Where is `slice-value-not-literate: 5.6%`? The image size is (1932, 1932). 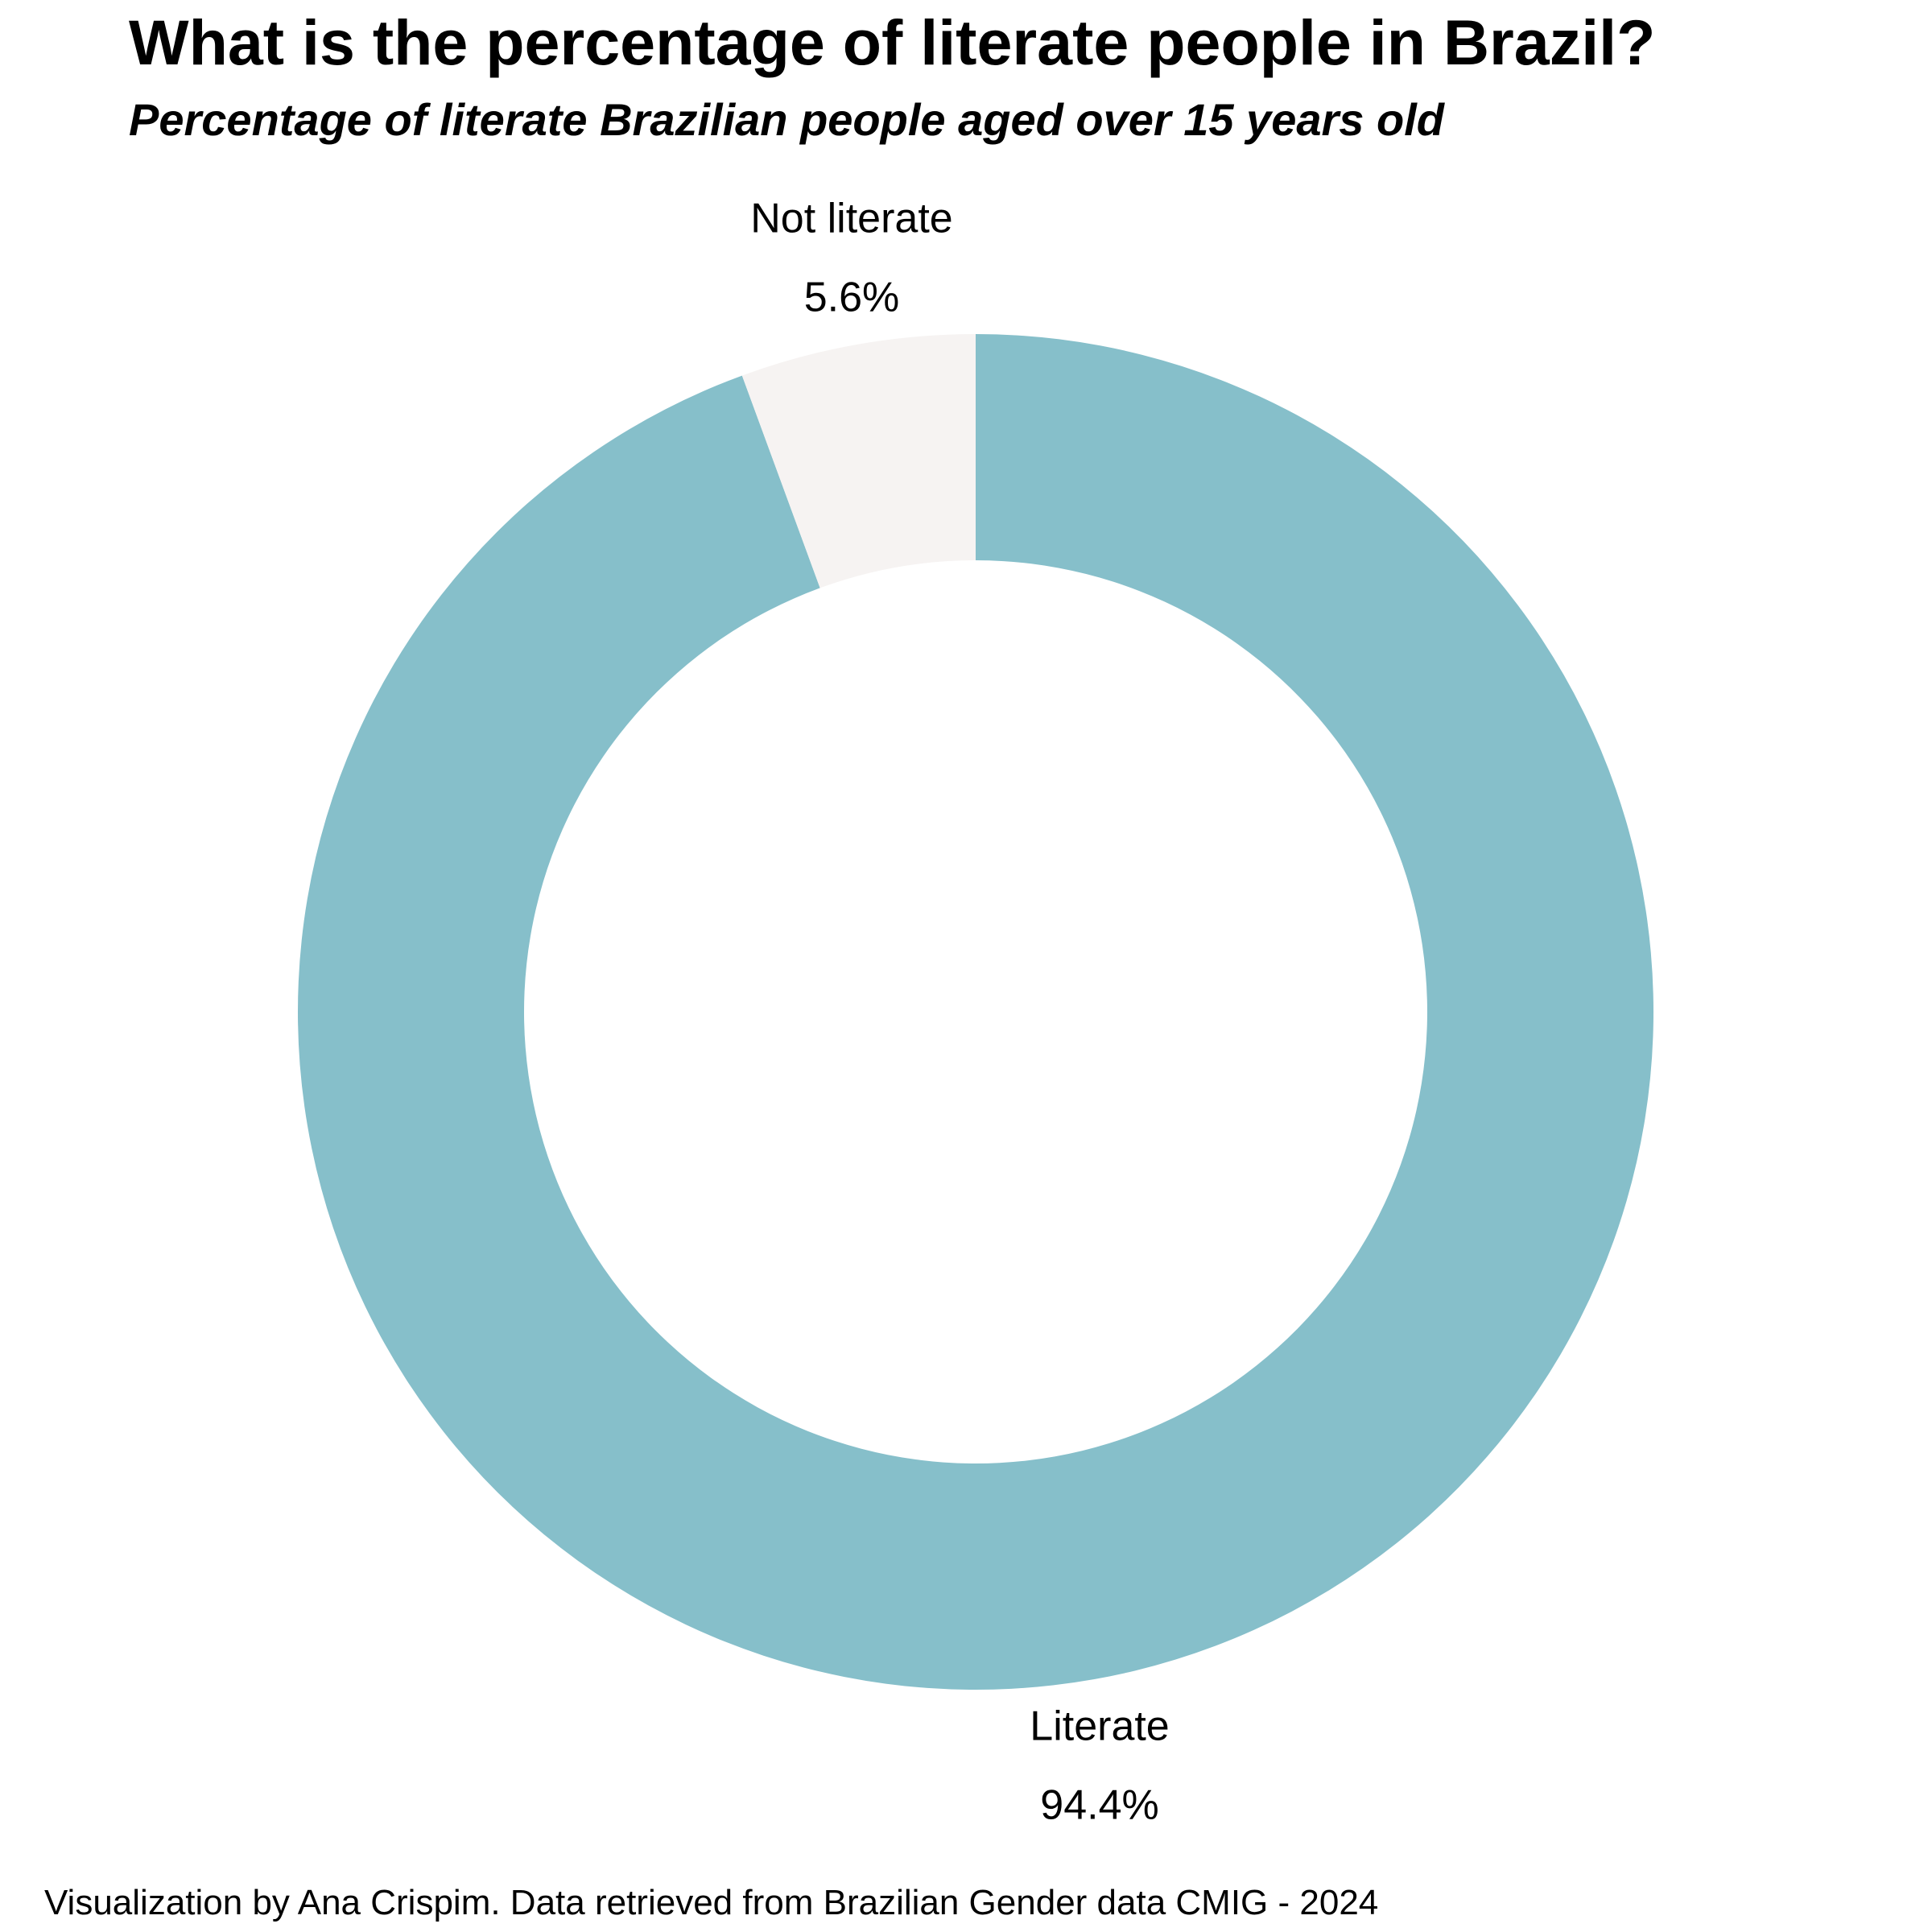 slice-value-not-literate: 5.6% is located at coordinates (852, 298).